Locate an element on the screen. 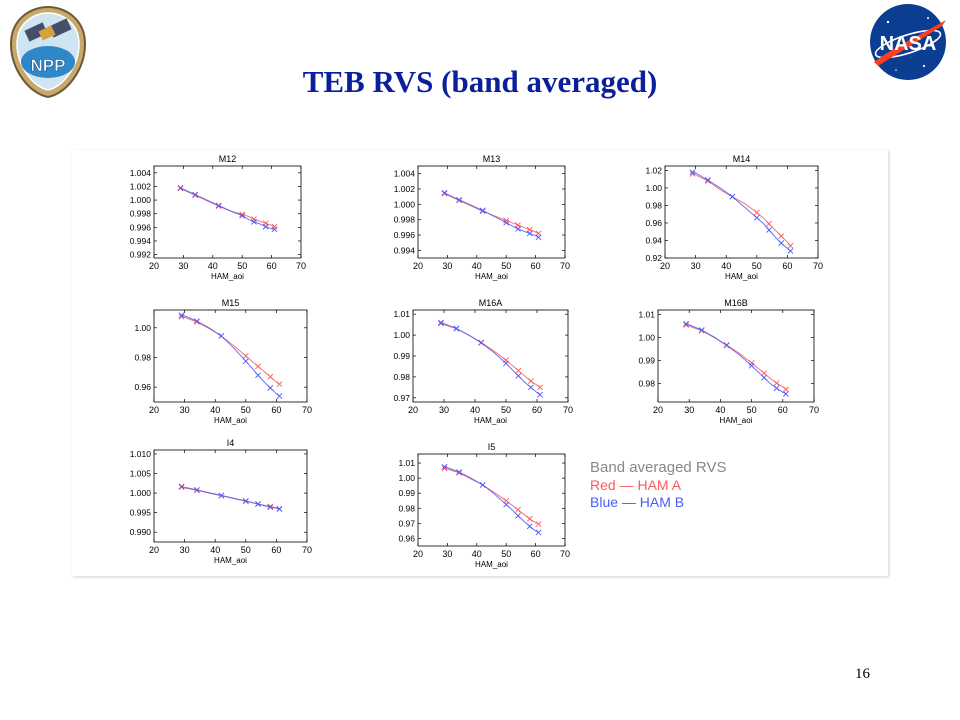 This screenshot has height=720, width=960. y-tick-label: 1.002 is located at coordinates (405, 189).